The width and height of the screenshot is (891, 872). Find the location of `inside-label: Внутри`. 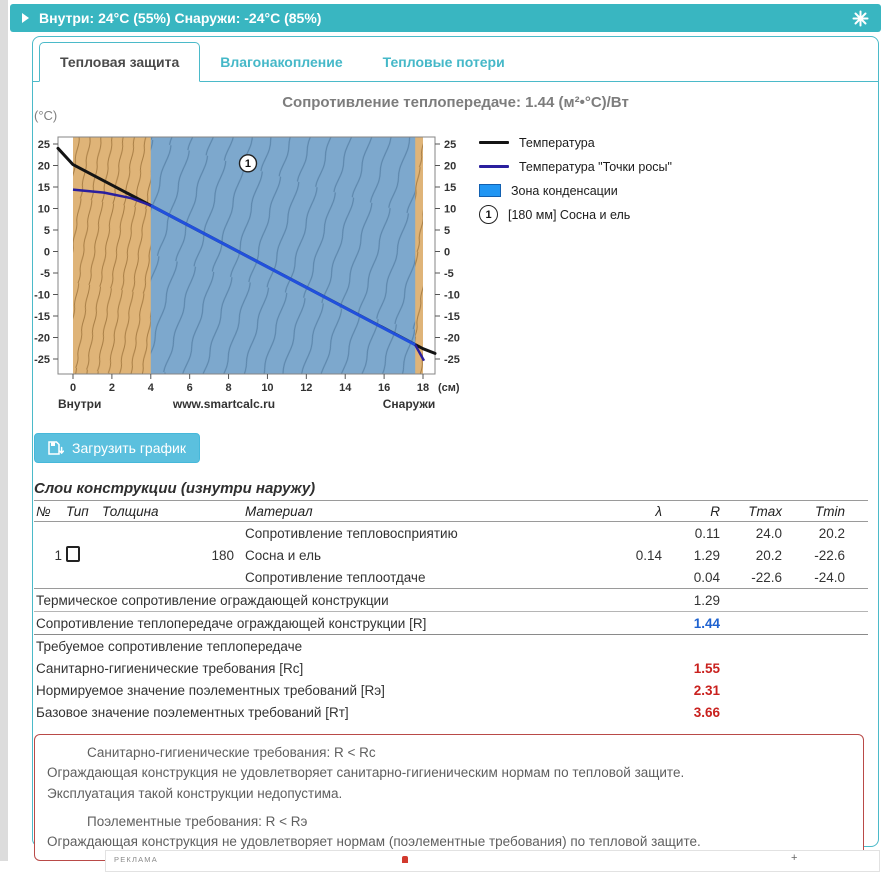

inside-label: Внутри is located at coordinates (79, 404).